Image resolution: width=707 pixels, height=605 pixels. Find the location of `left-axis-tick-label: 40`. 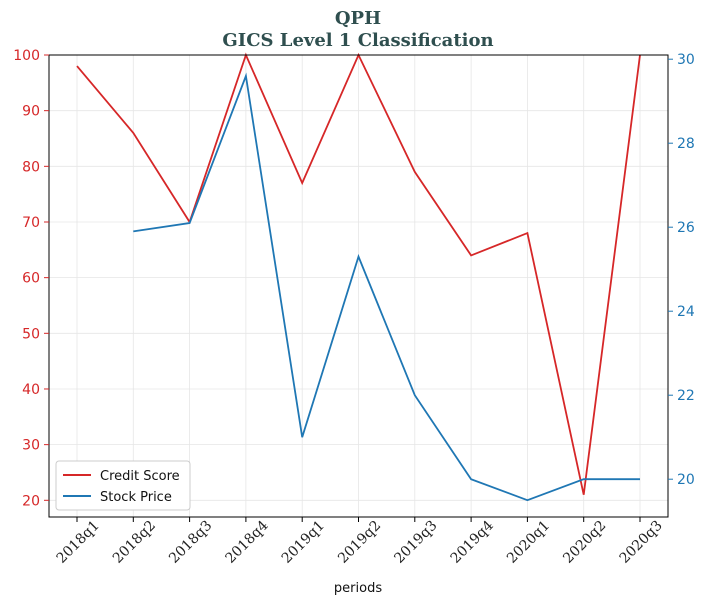

left-axis-tick-label: 40 is located at coordinates (31, 390).